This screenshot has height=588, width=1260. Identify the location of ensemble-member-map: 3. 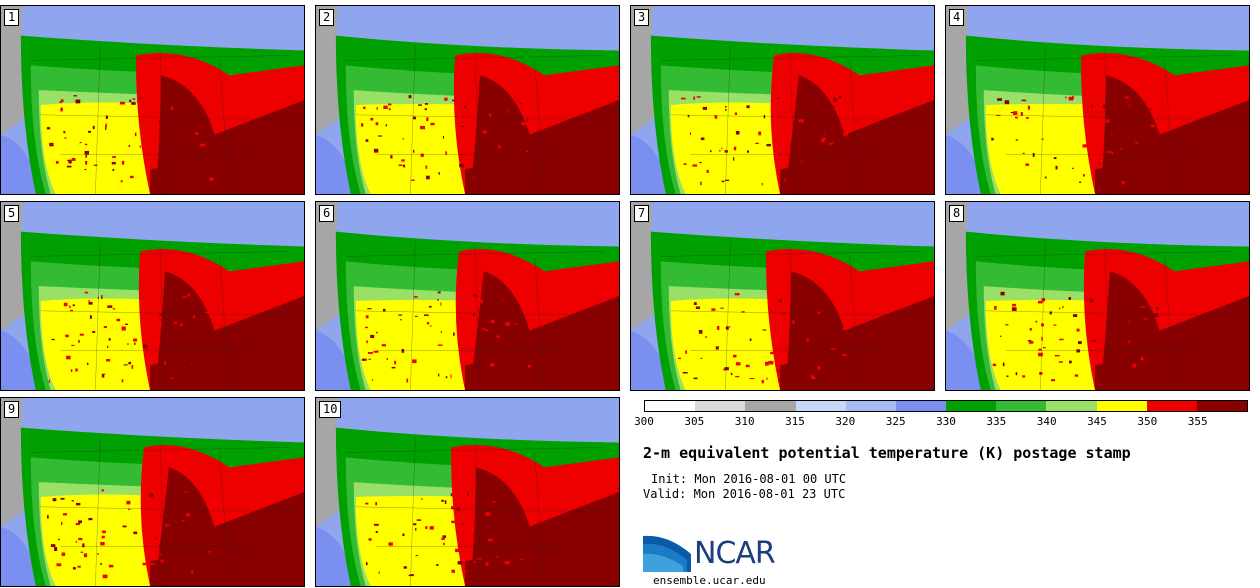
(782, 100).